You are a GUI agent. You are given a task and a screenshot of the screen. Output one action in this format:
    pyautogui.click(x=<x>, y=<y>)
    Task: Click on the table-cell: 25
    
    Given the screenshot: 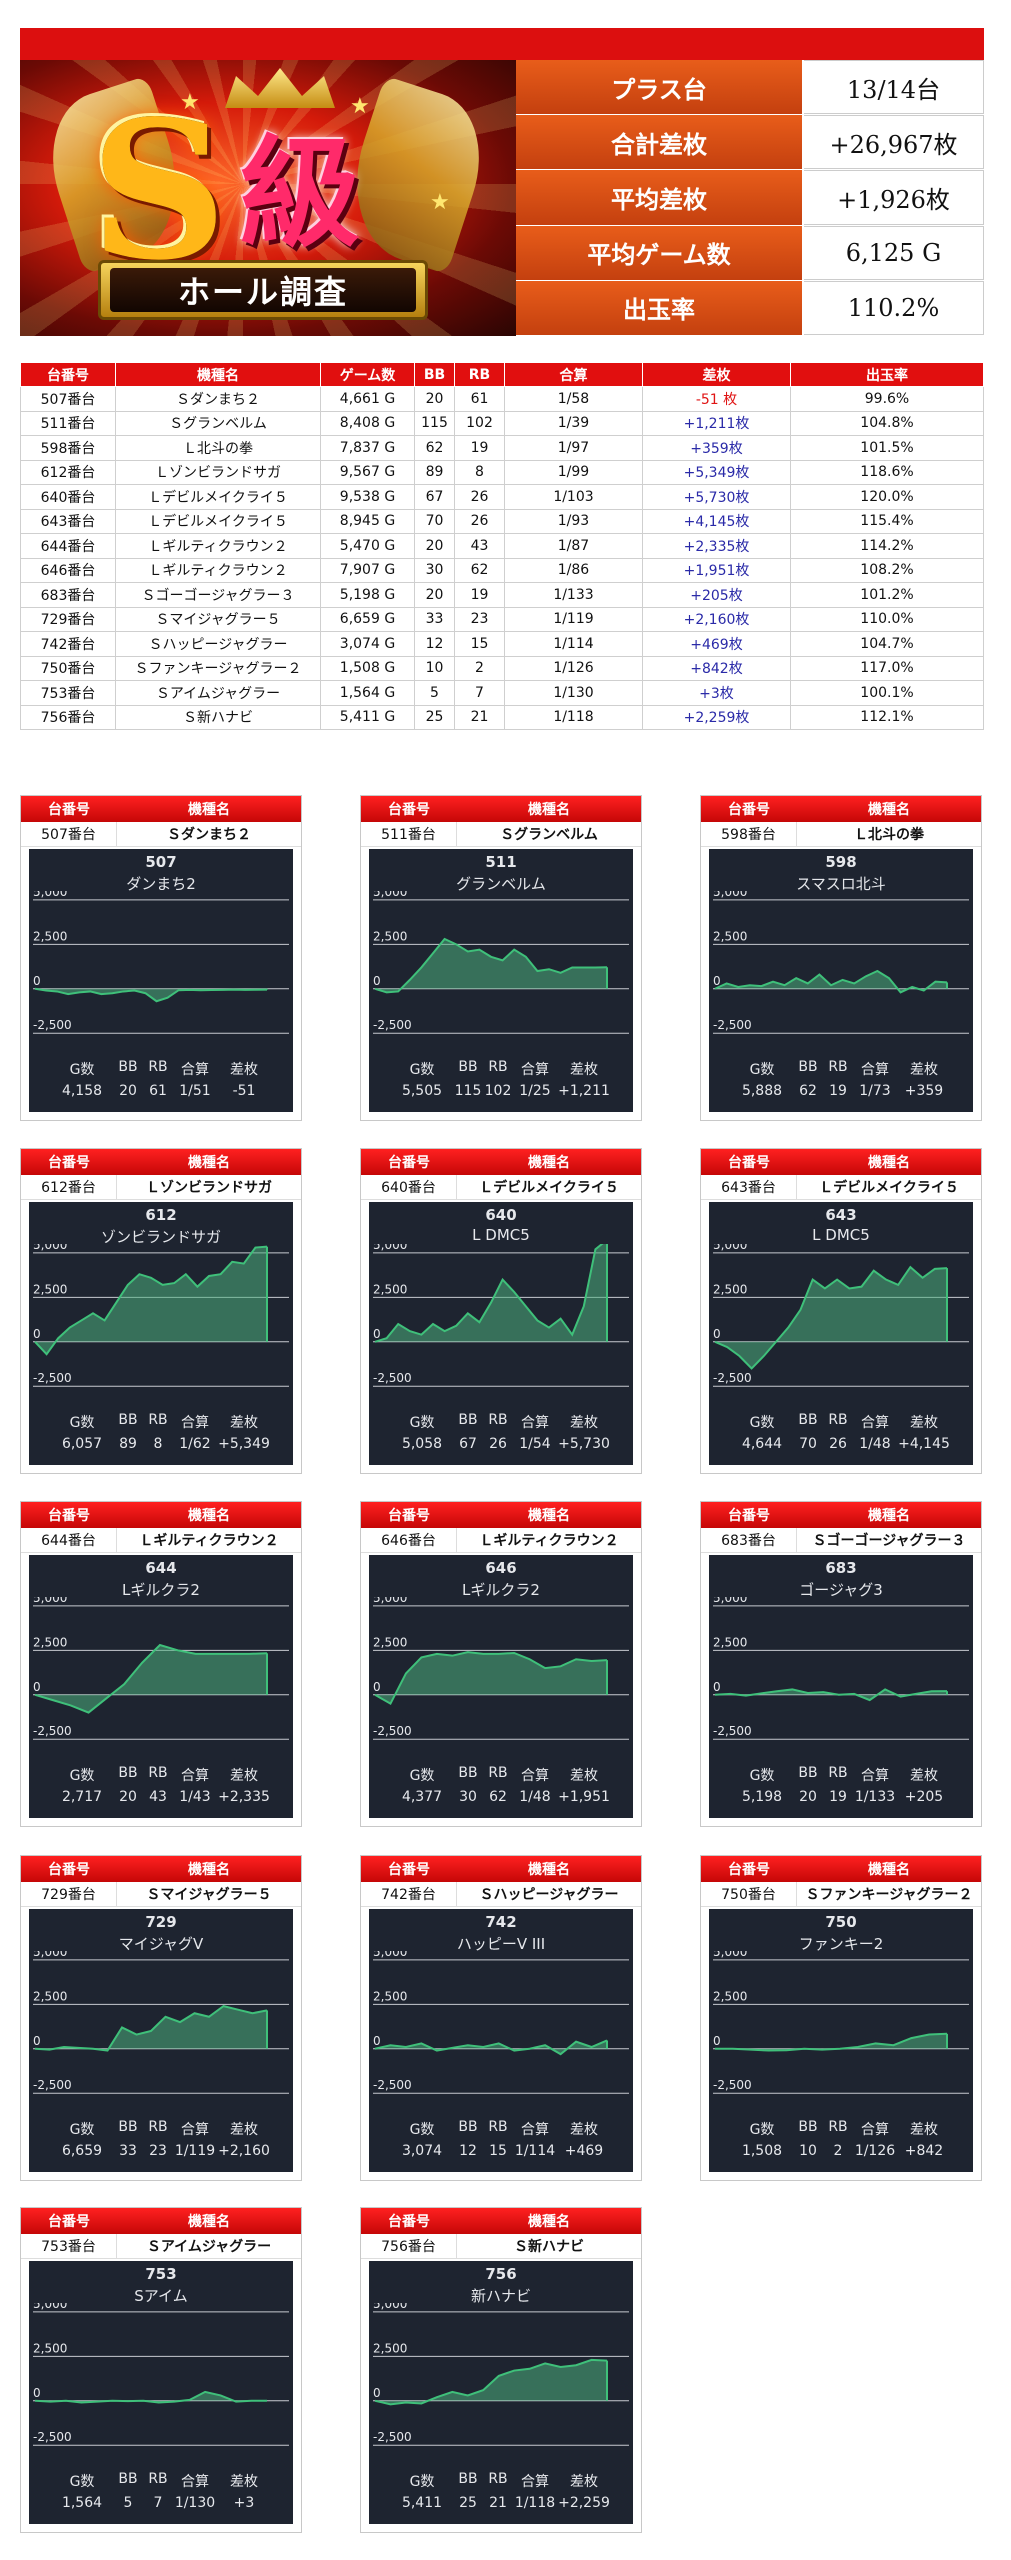 What is the action you would take?
    pyautogui.click(x=434, y=717)
    